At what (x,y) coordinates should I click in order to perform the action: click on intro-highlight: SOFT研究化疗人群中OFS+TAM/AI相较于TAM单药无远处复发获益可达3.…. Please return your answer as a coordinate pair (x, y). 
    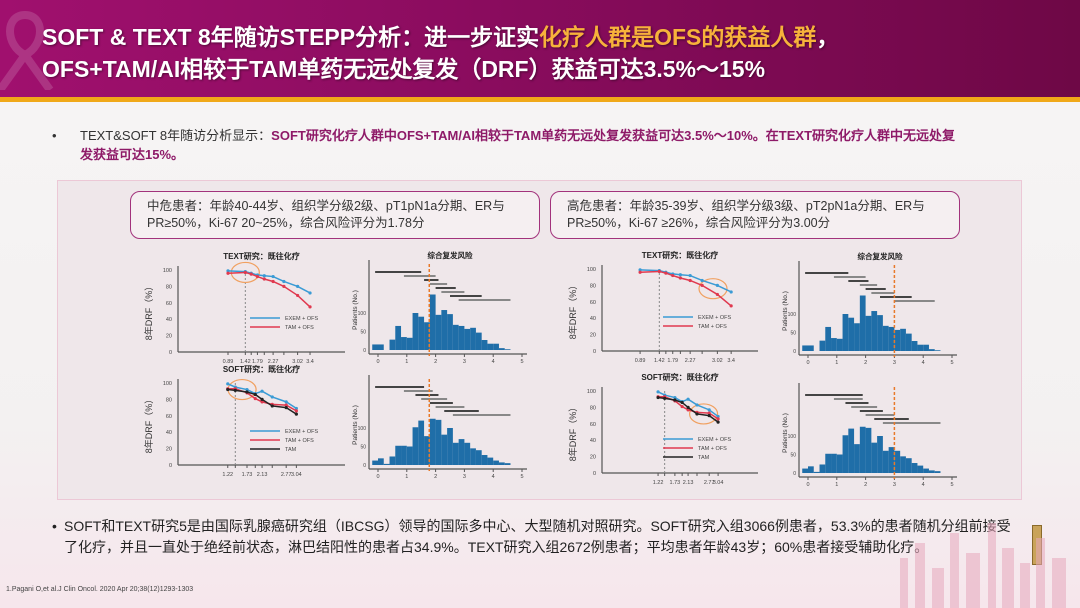
    Looking at the image, I should click on (518, 145).